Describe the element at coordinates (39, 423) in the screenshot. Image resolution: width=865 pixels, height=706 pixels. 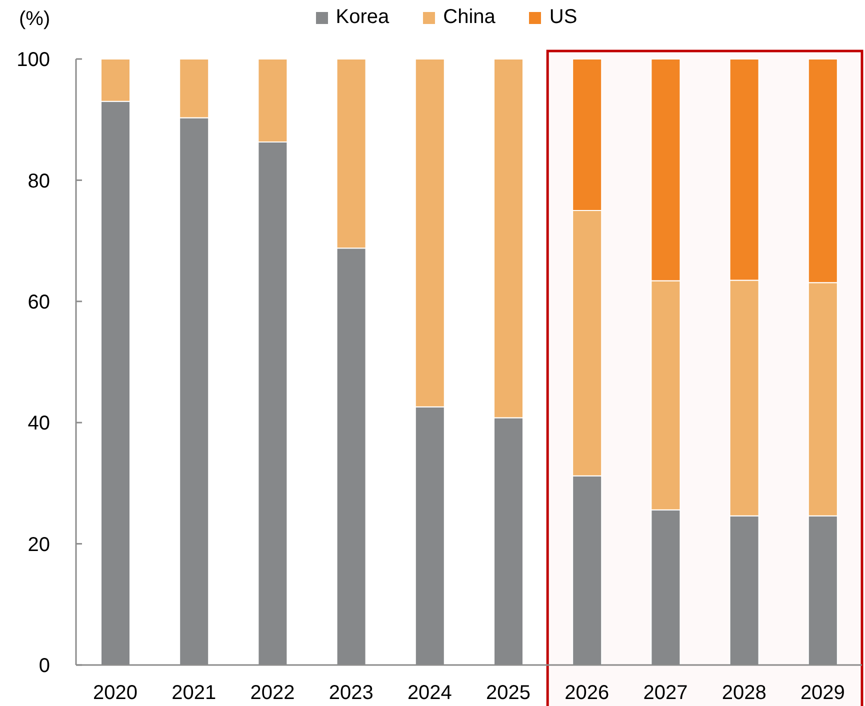
I see `y-tick-label: 40` at that location.